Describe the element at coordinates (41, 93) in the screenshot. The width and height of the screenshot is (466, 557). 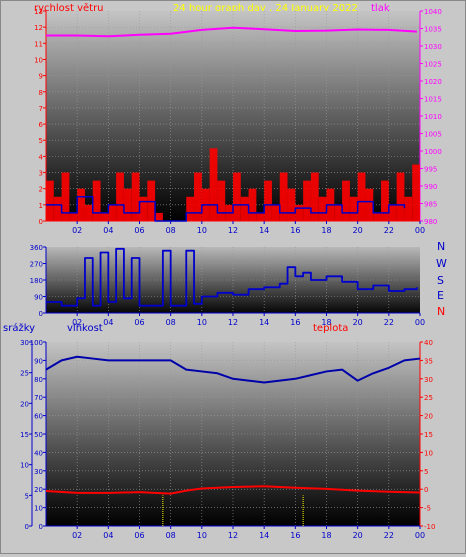
I see `wind-ytick-label: 8` at that location.